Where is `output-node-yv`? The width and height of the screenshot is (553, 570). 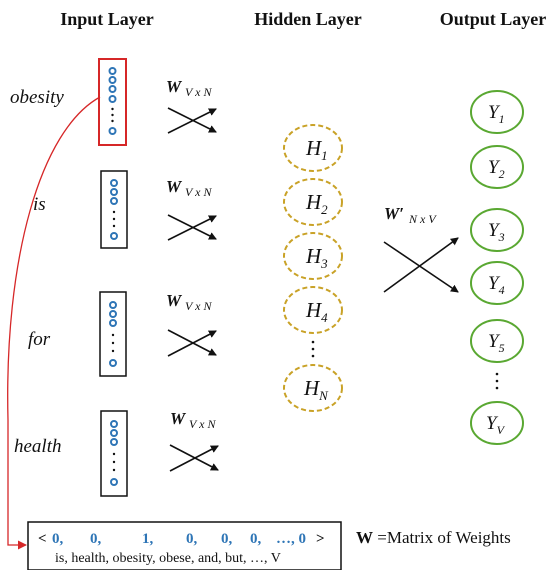 output-node-yv is located at coordinates (497, 423).